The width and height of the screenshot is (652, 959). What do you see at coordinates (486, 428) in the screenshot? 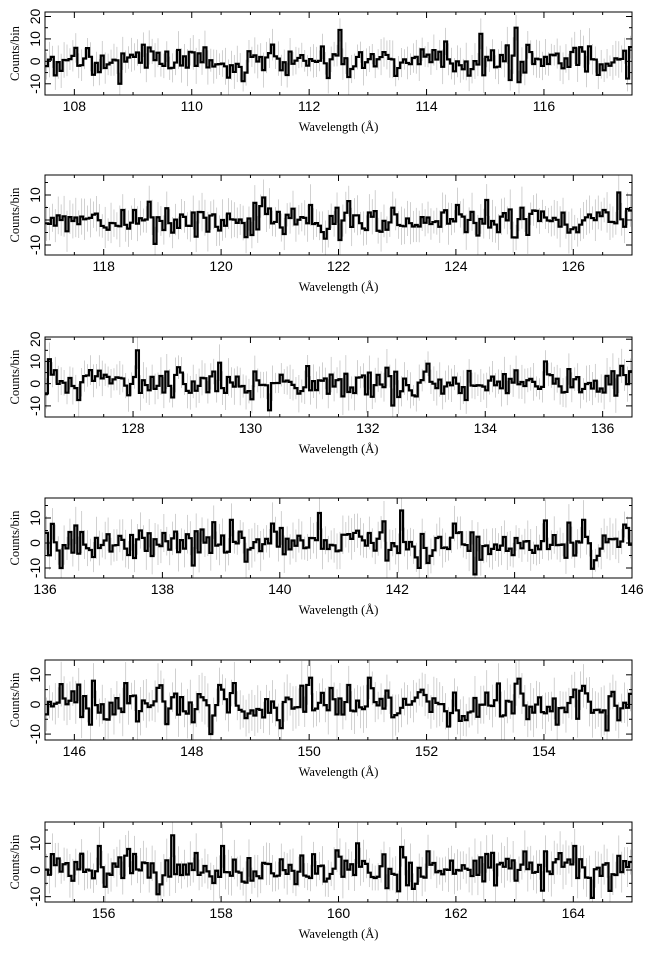
I see `x-tick-label: 134` at bounding box center [486, 428].